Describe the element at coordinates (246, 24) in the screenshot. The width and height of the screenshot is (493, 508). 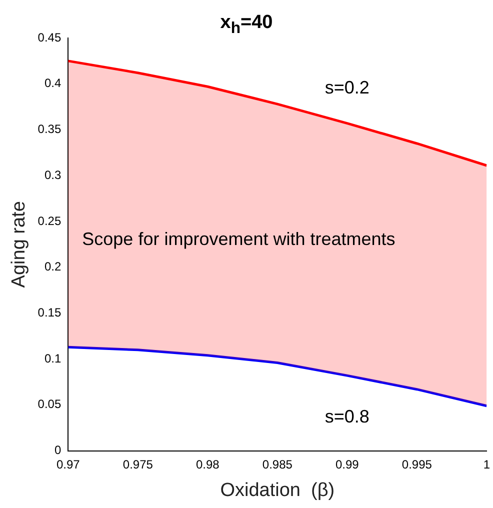
I see `chart-title: x$_{h}$=40` at that location.